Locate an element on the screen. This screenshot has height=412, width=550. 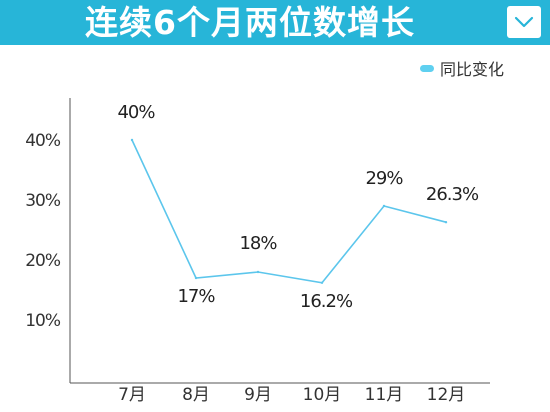
x-tick-label: 10月 is located at coordinates (322, 395).